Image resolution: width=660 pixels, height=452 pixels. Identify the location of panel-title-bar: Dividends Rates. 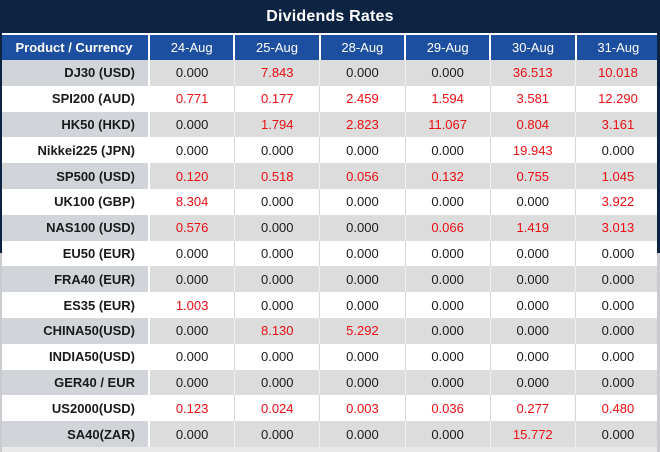
(330, 16).